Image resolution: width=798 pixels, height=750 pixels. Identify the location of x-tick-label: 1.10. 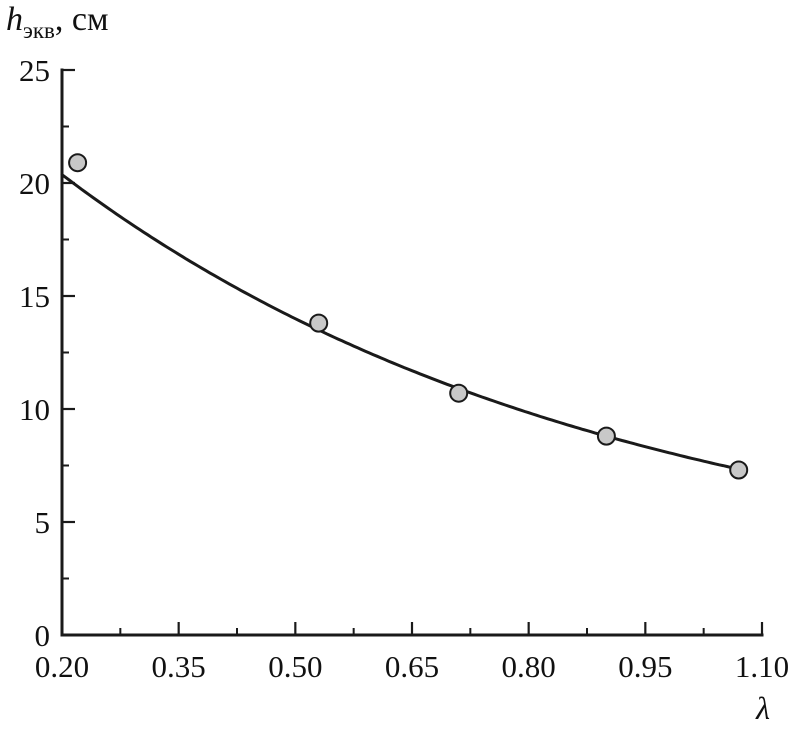
(762, 666).